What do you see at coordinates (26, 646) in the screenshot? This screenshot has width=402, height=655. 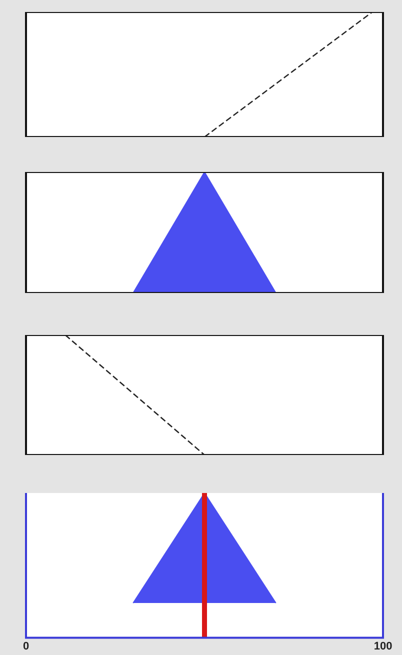 I see `x-tick-label: 0` at bounding box center [26, 646].